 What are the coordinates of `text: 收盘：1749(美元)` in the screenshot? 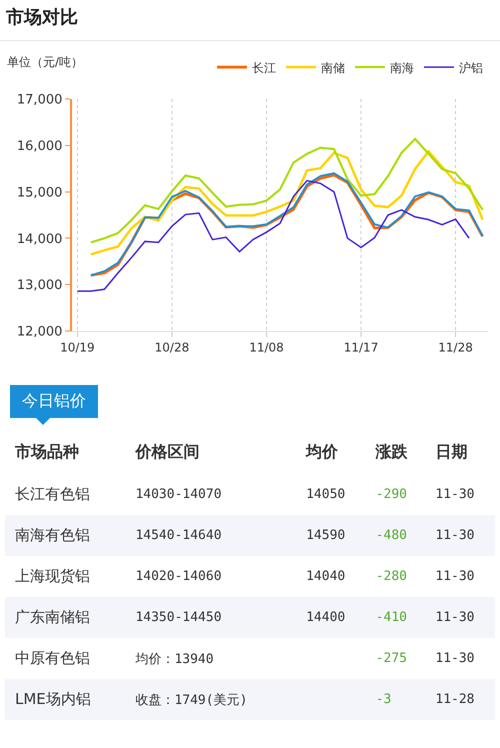 It's located at (191, 701).